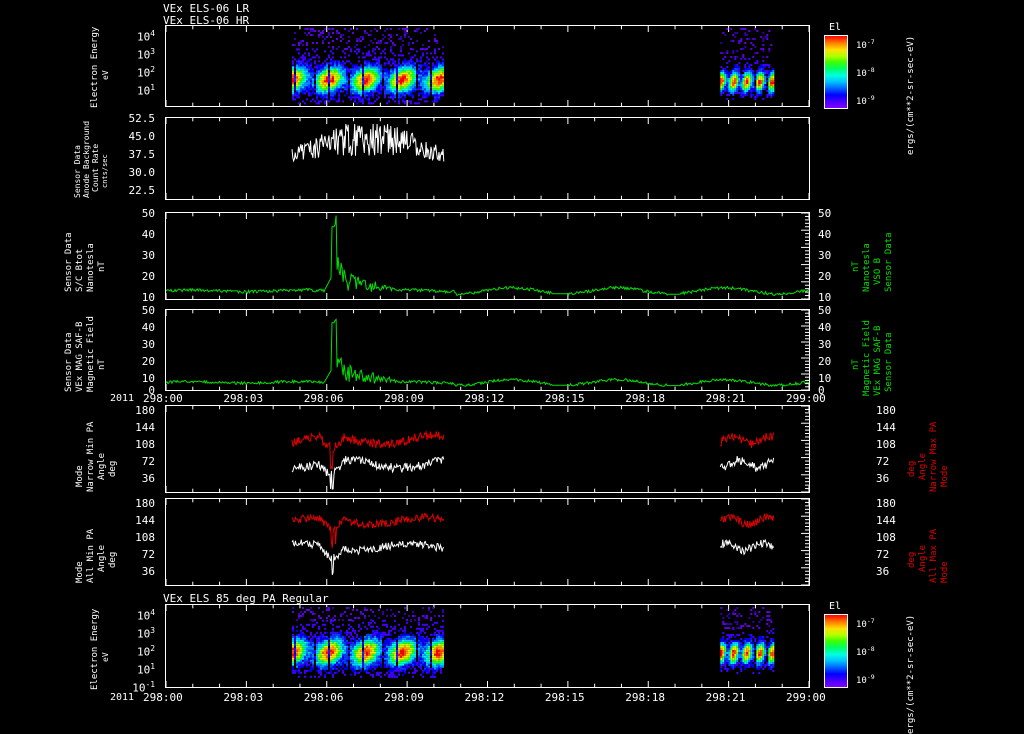 The height and width of the screenshot is (734, 1024). I want to click on panel6-ytick-right-36: 36, so click(883, 571).